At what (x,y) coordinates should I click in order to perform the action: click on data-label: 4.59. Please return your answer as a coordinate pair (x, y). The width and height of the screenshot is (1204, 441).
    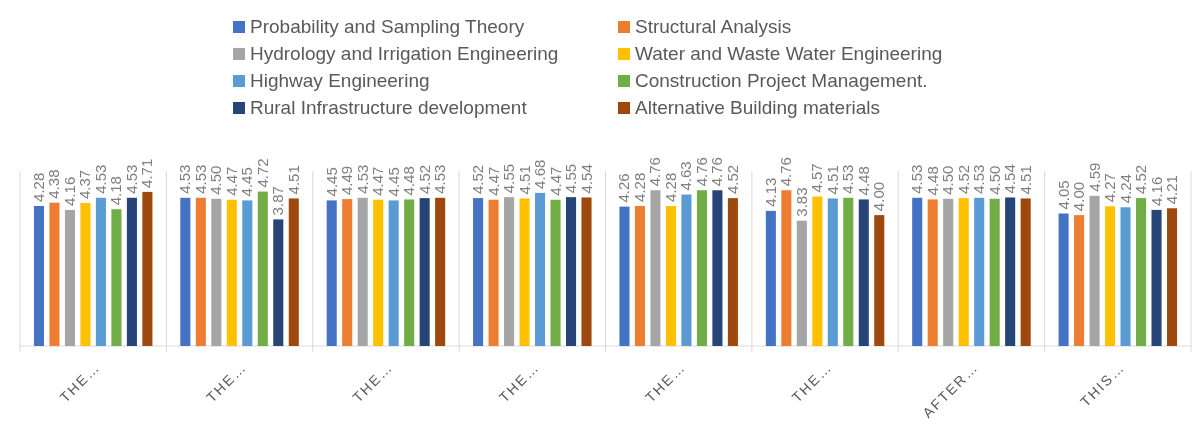
    Looking at the image, I should click on (1094, 177).